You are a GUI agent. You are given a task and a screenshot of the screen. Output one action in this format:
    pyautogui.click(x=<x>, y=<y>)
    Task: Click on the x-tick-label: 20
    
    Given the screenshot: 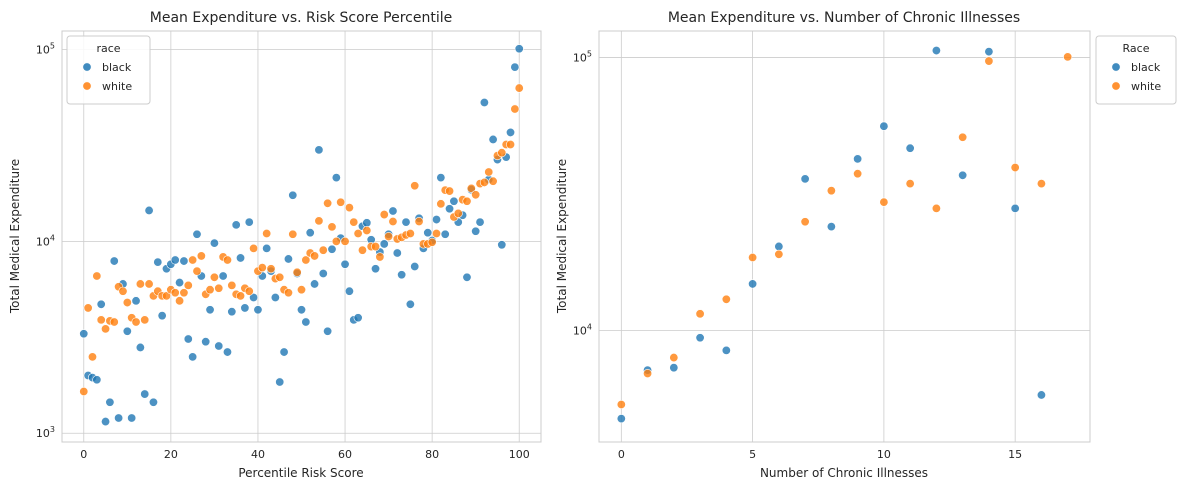 What is the action you would take?
    pyautogui.click(x=171, y=454)
    